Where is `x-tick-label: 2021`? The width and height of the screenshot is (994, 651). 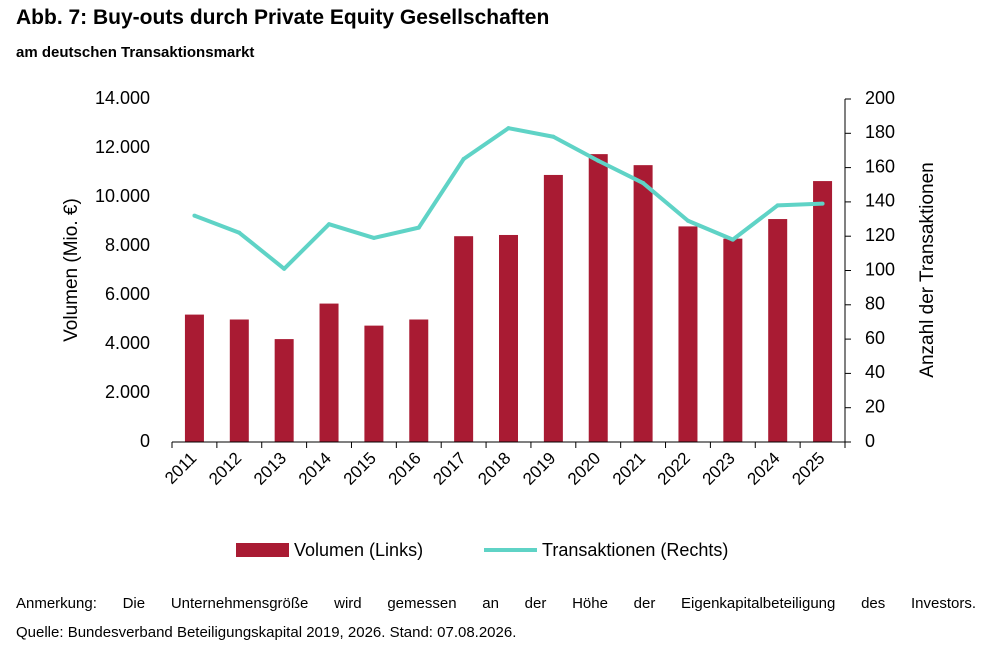 x-tick-label: 2021 is located at coordinates (629, 469).